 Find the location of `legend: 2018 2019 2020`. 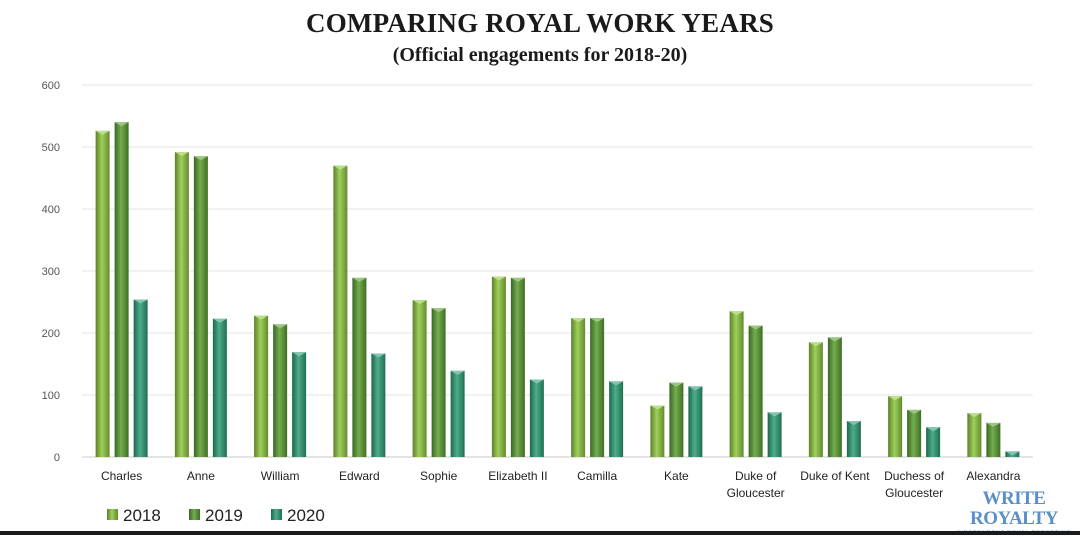

legend: 2018 2019 2020 is located at coordinates (216, 515).